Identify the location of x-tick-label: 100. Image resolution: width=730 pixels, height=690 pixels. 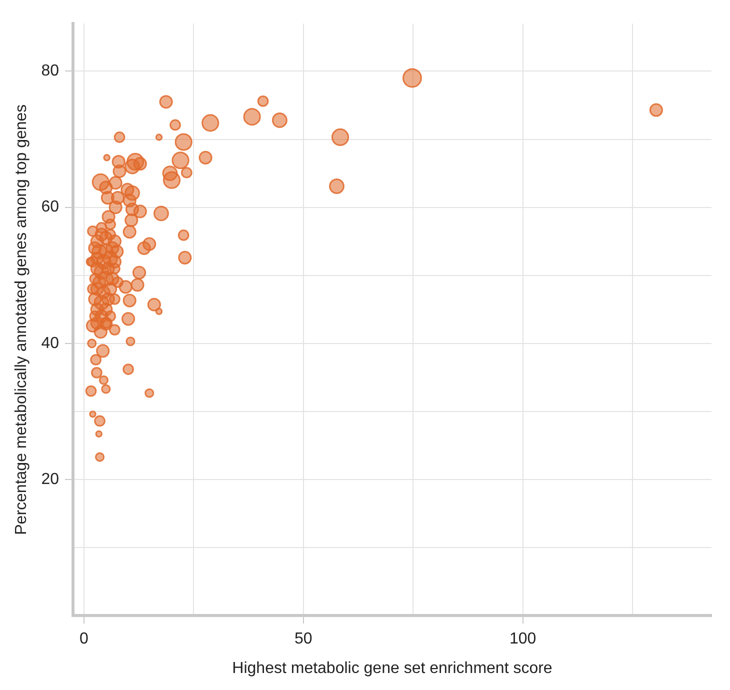
(522, 639).